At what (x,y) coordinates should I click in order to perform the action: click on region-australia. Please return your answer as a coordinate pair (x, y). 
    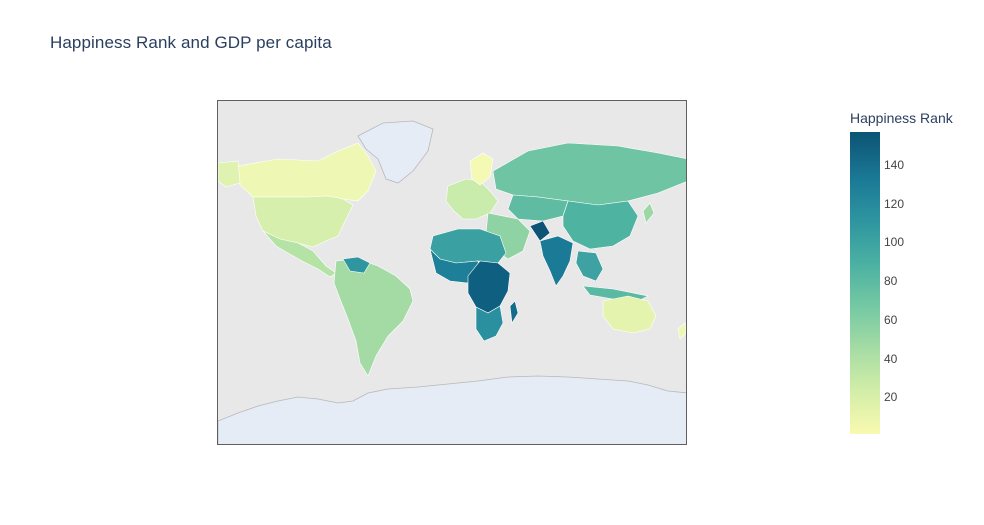
    Looking at the image, I should click on (629, 314).